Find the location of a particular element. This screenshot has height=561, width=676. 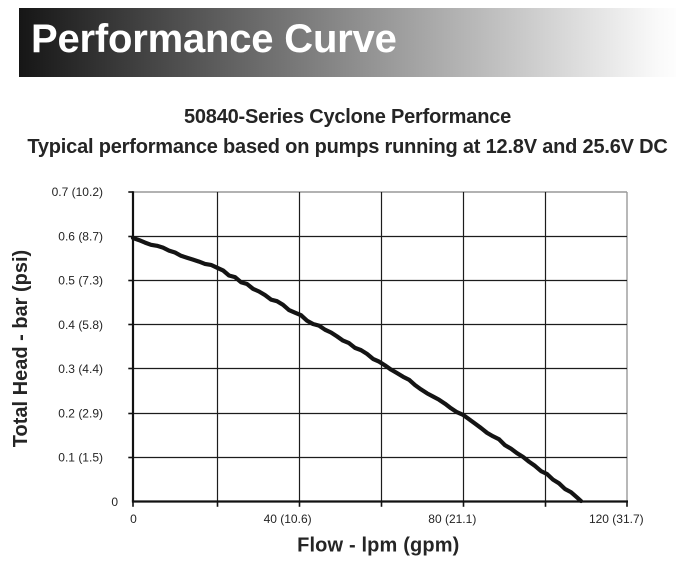

svg-text: 0.2 (2.9) is located at coordinates (80, 413).